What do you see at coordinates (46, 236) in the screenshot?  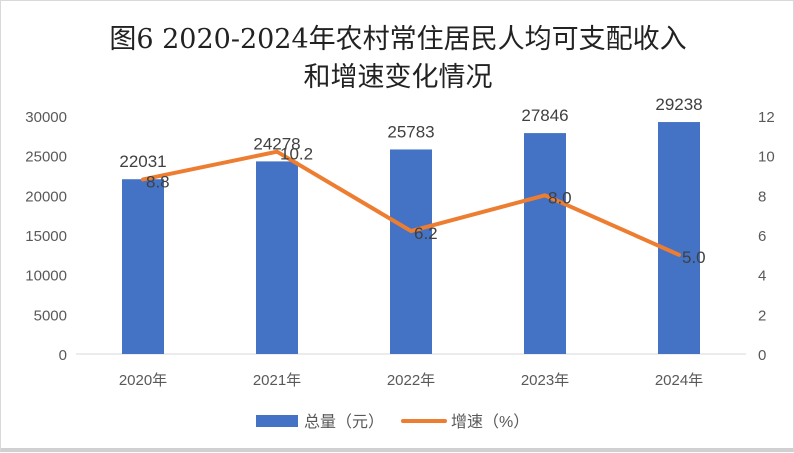 I see `y-left-tick-label: 15000` at bounding box center [46, 236].